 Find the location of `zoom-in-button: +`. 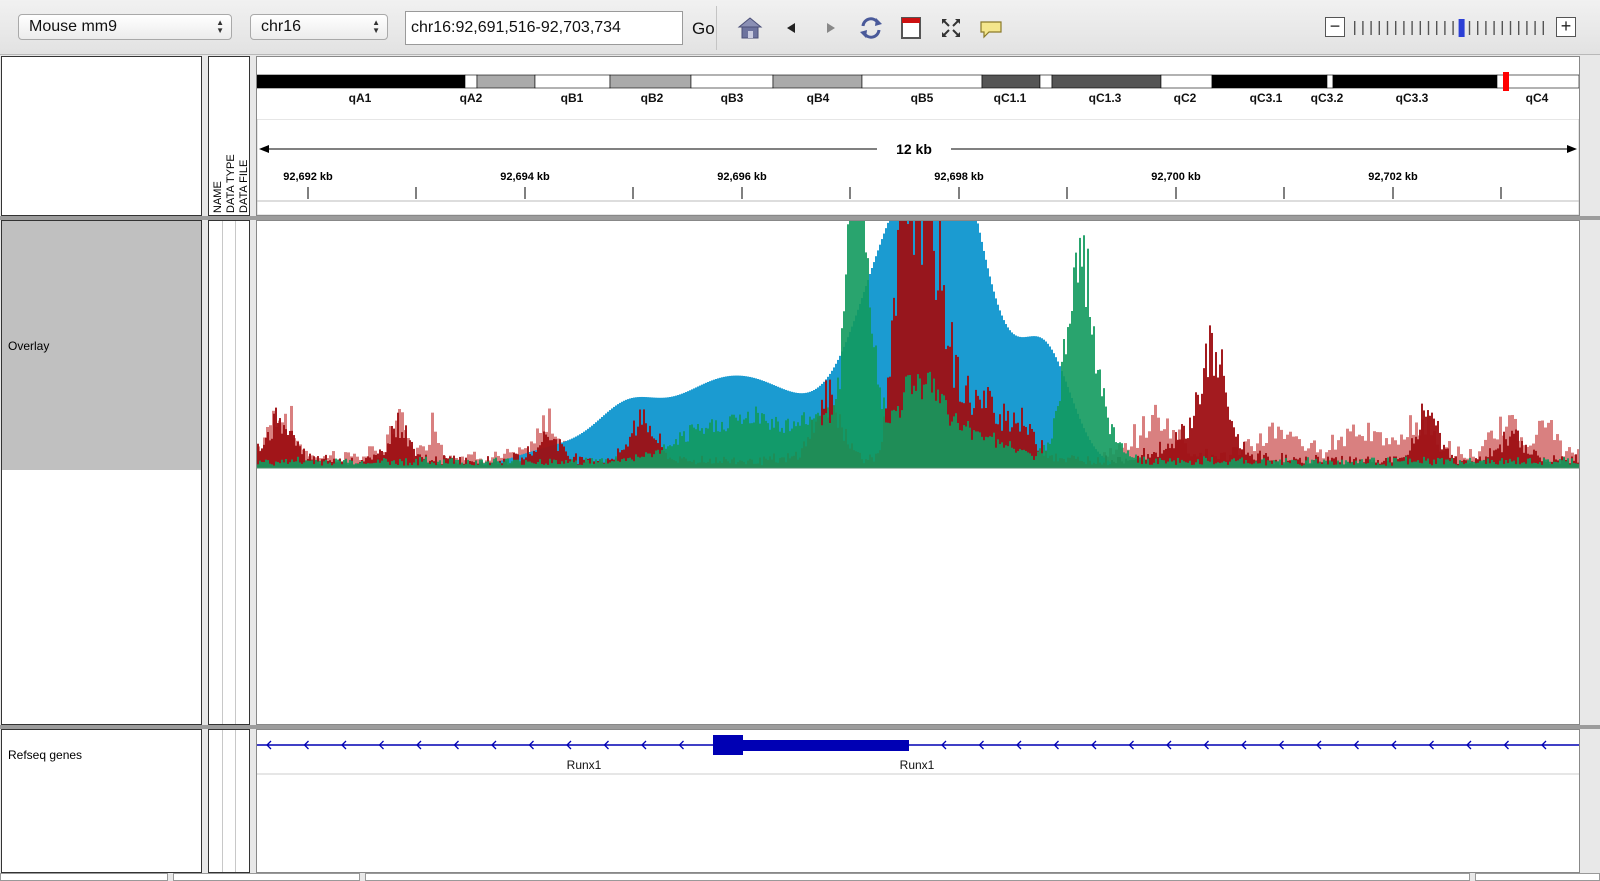

zoom-in-button: + is located at coordinates (1566, 27).